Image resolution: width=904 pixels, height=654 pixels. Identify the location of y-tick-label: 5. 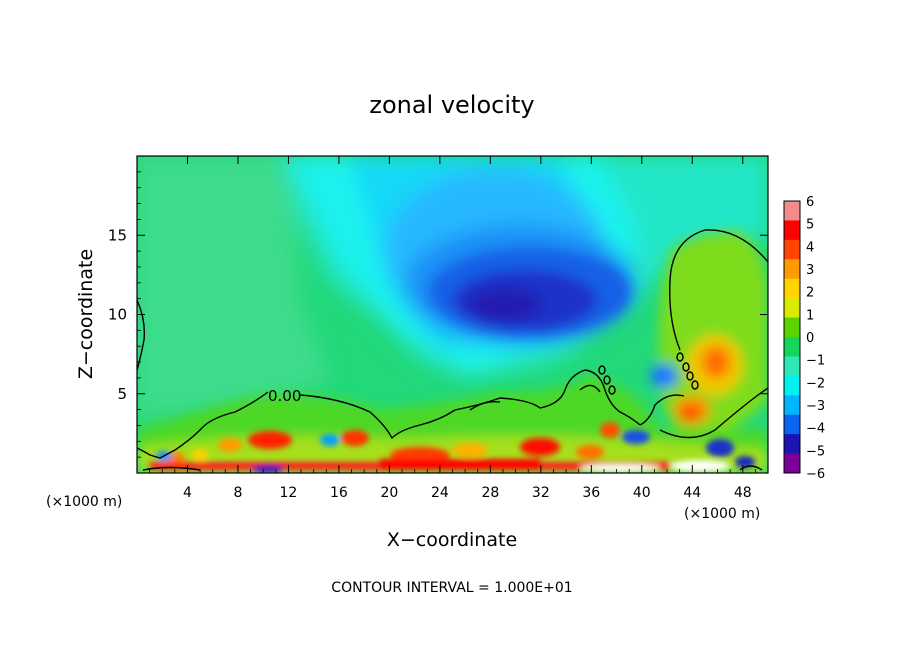
(122, 394).